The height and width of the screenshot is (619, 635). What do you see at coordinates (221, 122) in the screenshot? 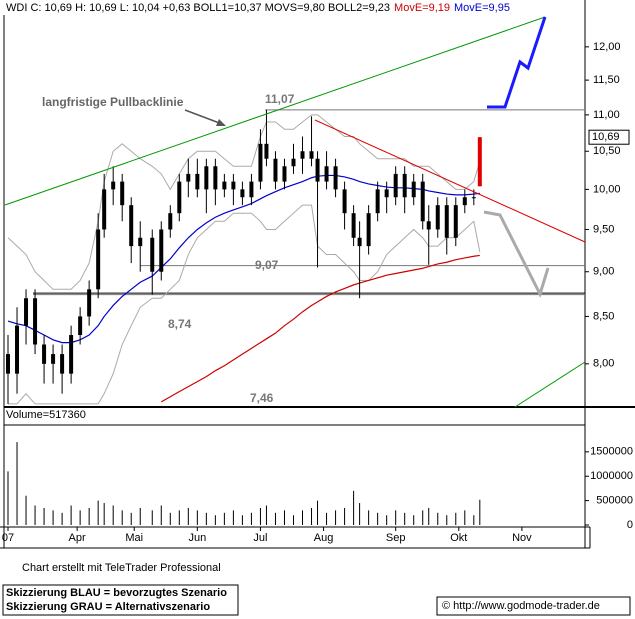
I see `annotation-arrowhead` at bounding box center [221, 122].